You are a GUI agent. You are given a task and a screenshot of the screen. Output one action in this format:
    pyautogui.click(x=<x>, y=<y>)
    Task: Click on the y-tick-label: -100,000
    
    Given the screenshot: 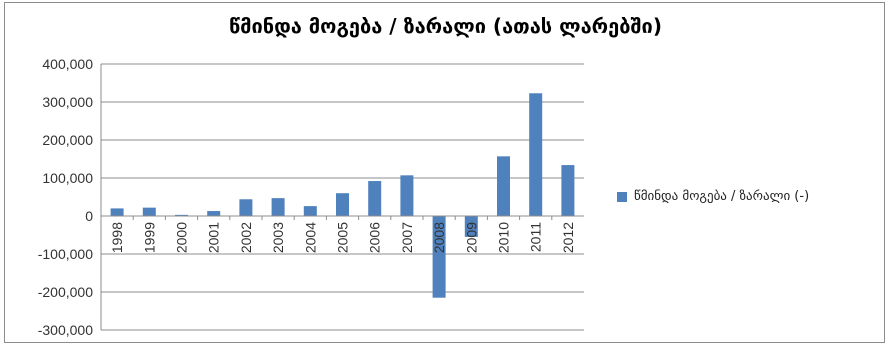 What is the action you would take?
    pyautogui.click(x=65, y=254)
    